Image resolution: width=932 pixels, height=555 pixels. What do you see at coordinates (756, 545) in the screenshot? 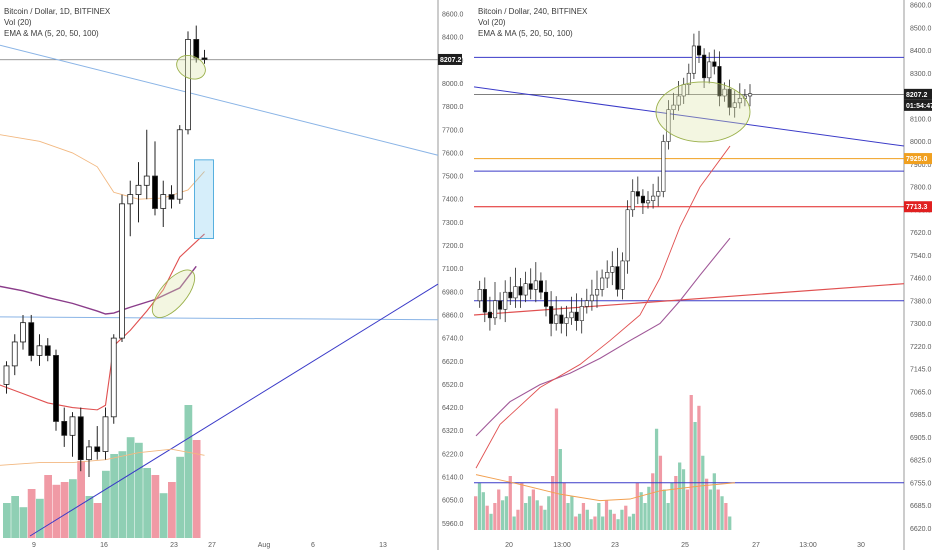
I see `right-x-tick-label: 27` at bounding box center [756, 545].